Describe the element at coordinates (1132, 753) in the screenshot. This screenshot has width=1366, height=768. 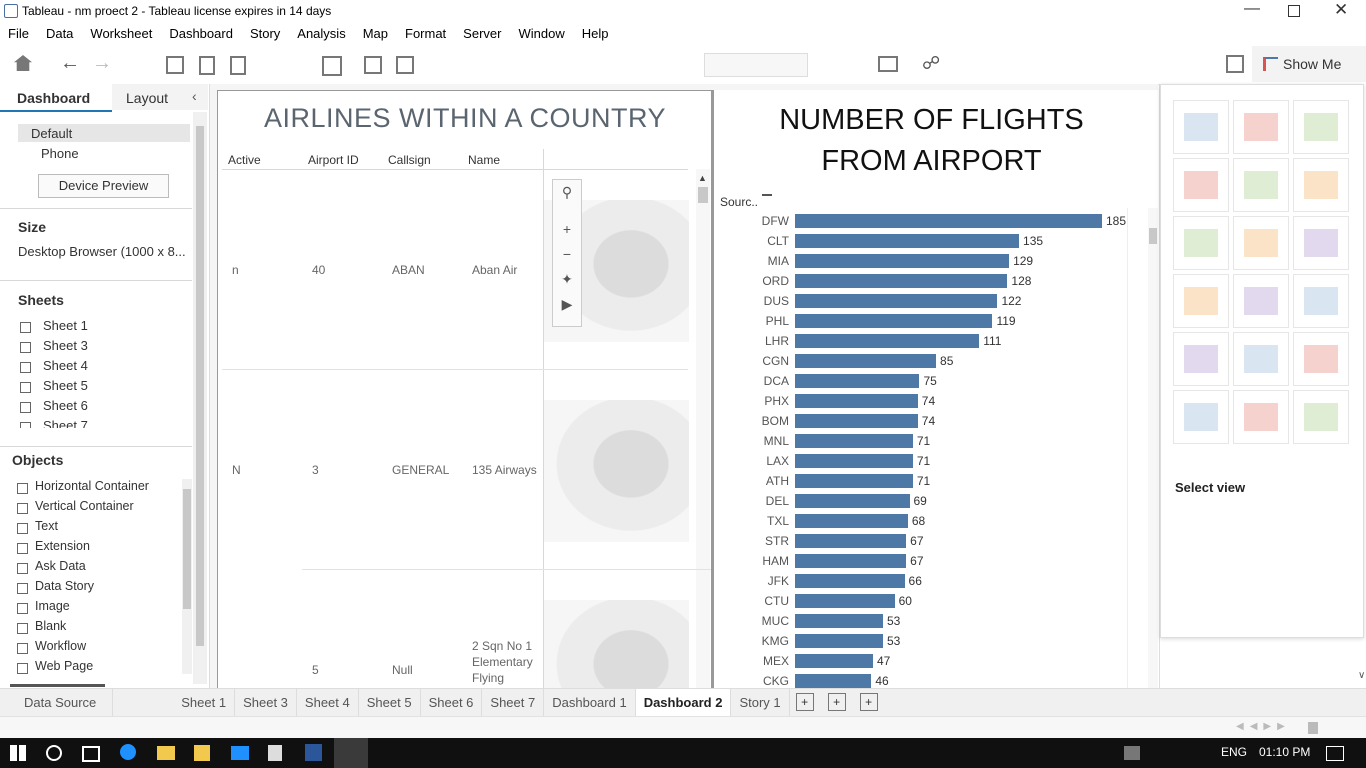
I see `tray-icons` at that location.